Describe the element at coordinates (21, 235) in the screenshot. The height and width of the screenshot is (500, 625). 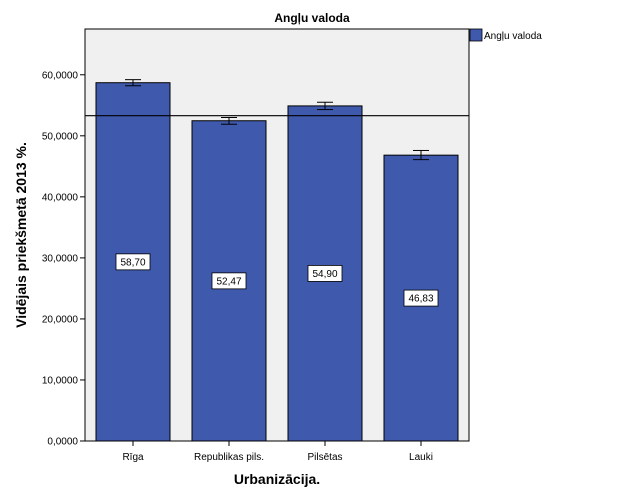
I see `y-axis-title: Vidējais priekšmetā 2013 %.` at that location.